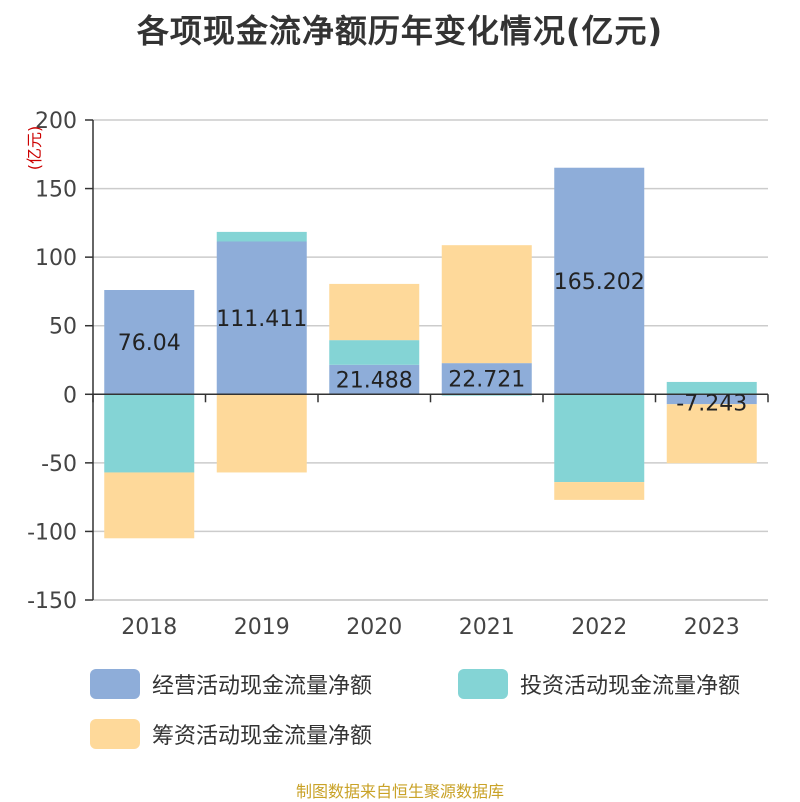  I want to click on legend-item-operating: 经营活动现金流量净额, so click(231, 684).